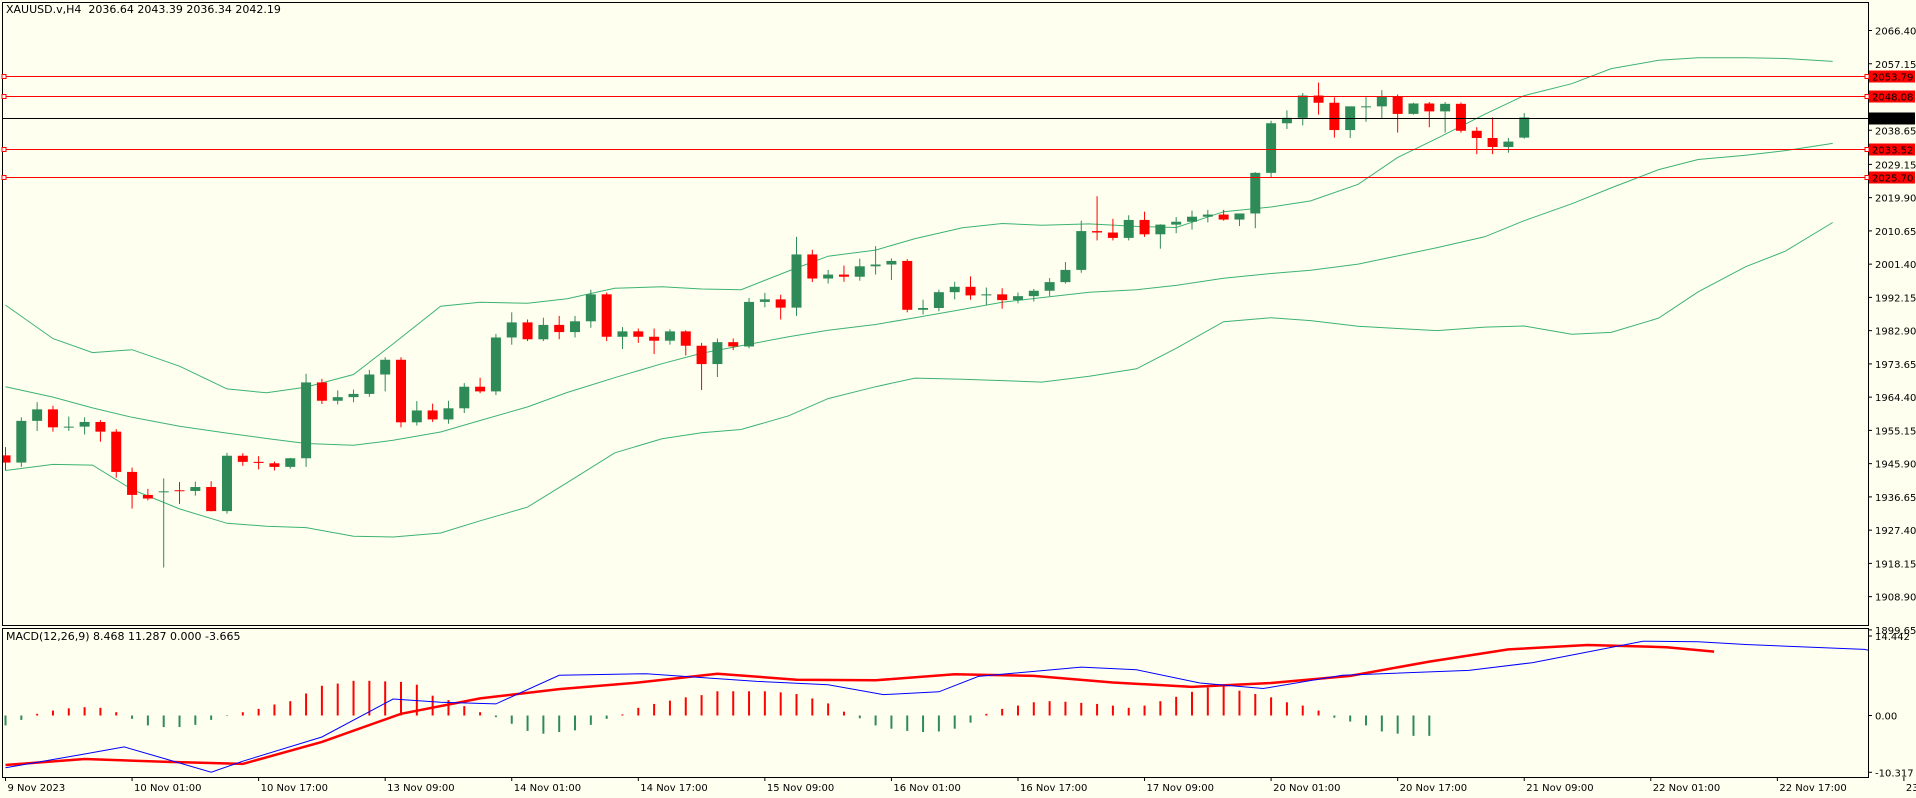 The image size is (1916, 798). Describe the element at coordinates (1180, 788) in the screenshot. I see `time-tick-label: 17 Nov 09:00` at that location.